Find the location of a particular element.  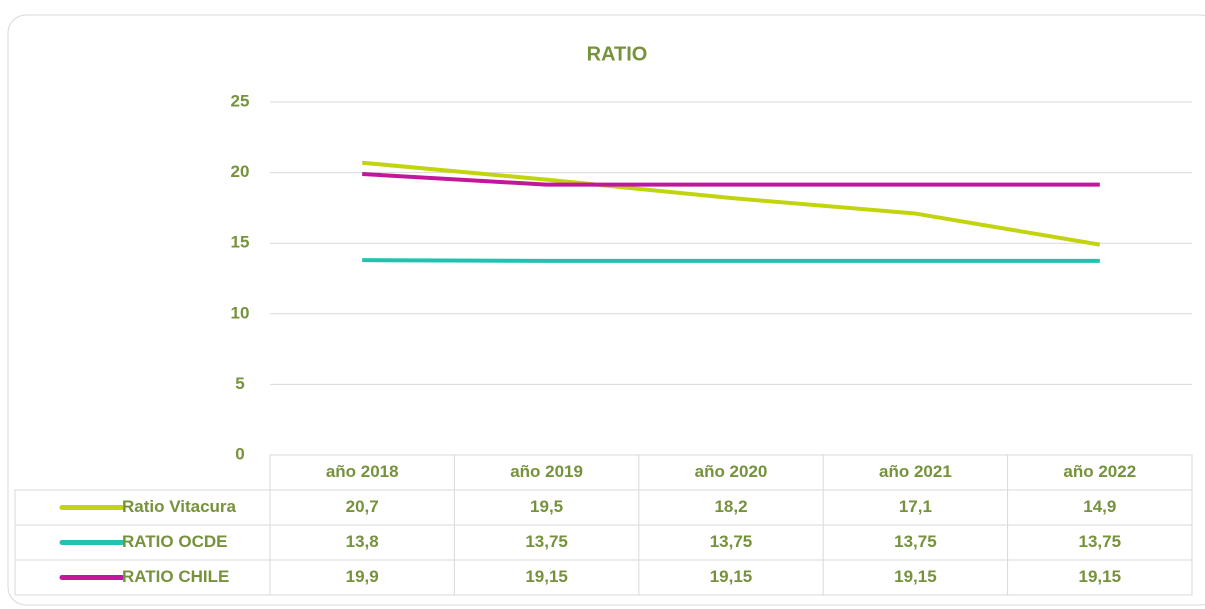

legend-label: RATIO CHILE is located at coordinates (175, 576).